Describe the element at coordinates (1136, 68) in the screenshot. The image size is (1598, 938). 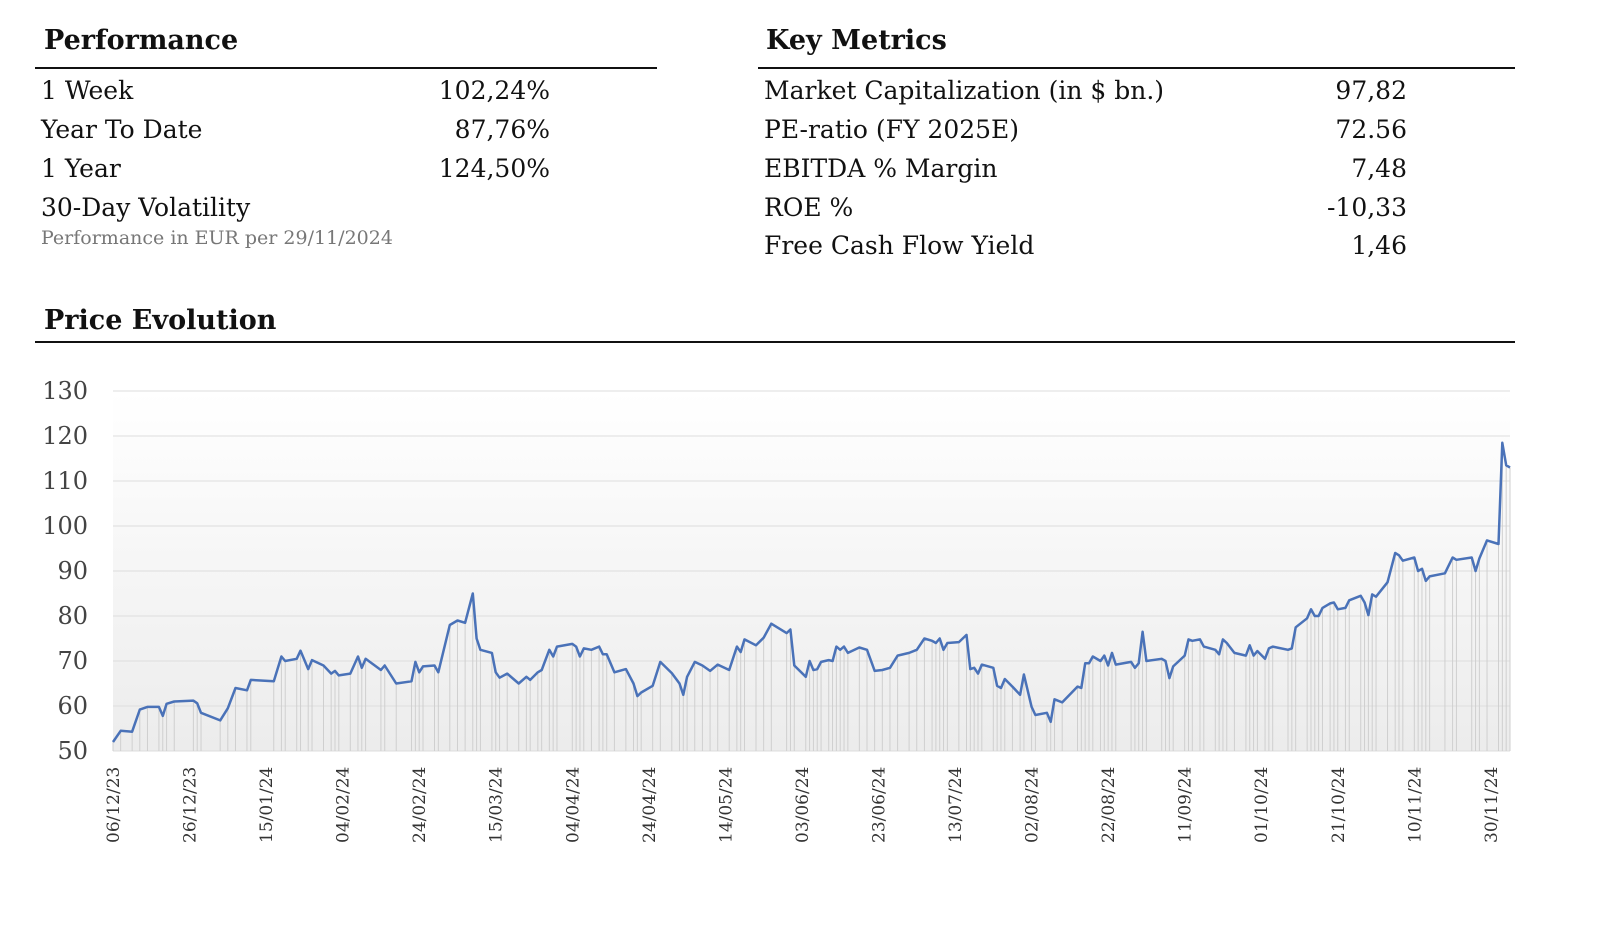
I see `metrics-rule` at that location.